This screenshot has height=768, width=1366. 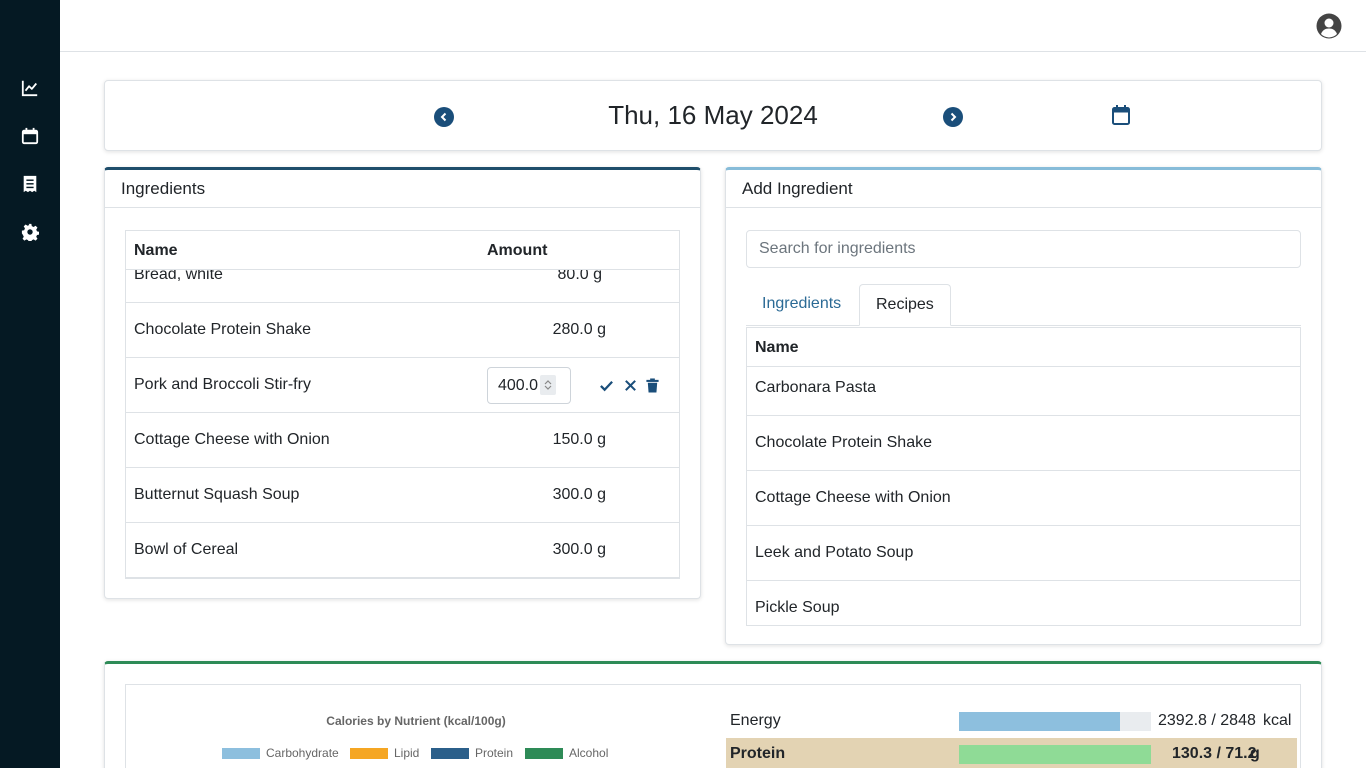 I want to click on chevron-left-icon, so click(x=443, y=117).